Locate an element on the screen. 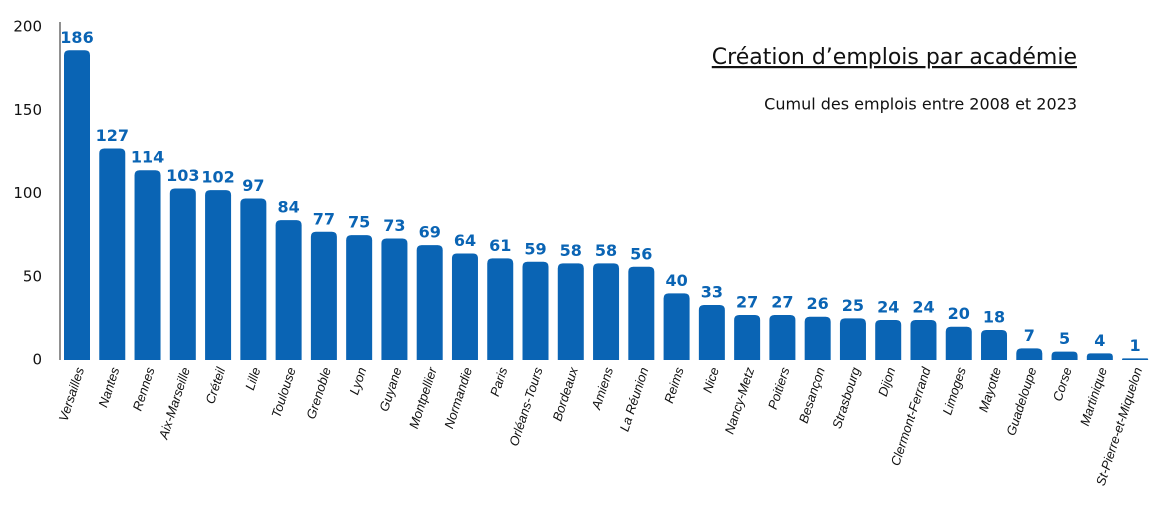  x-tick-label: Normandie is located at coordinates (458, 397).